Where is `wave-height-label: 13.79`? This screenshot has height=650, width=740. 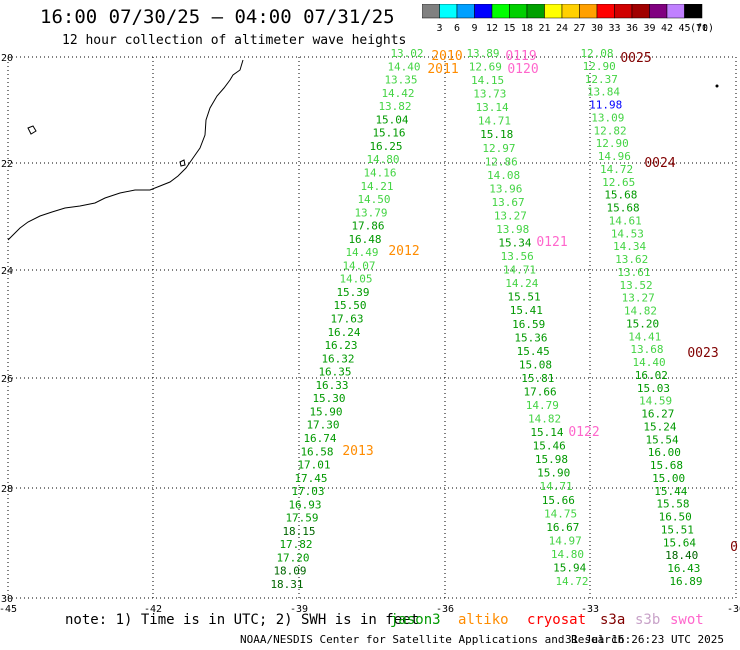 wave-height-label: 13.79 is located at coordinates (370, 212).